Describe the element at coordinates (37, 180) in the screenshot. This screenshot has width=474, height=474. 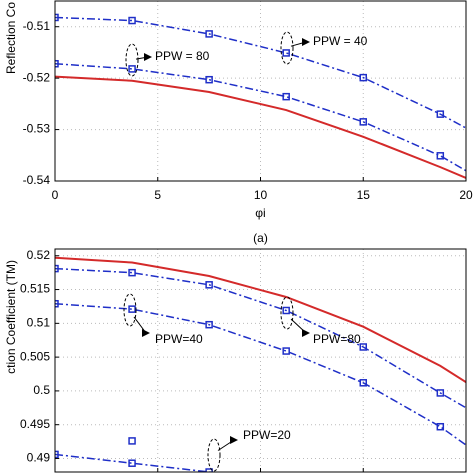
I see `y-tick-label: -0.54` at that location.